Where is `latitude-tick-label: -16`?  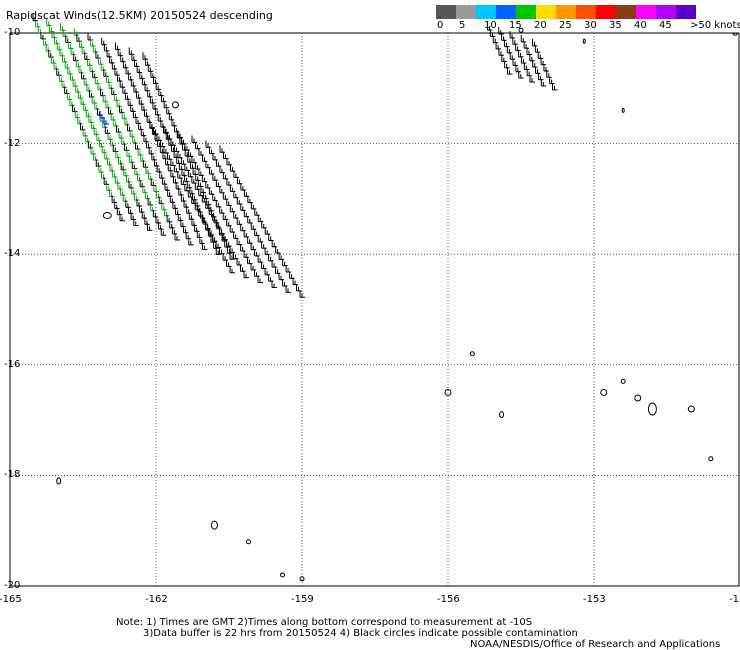 latitude-tick-label: -16 is located at coordinates (12, 364).